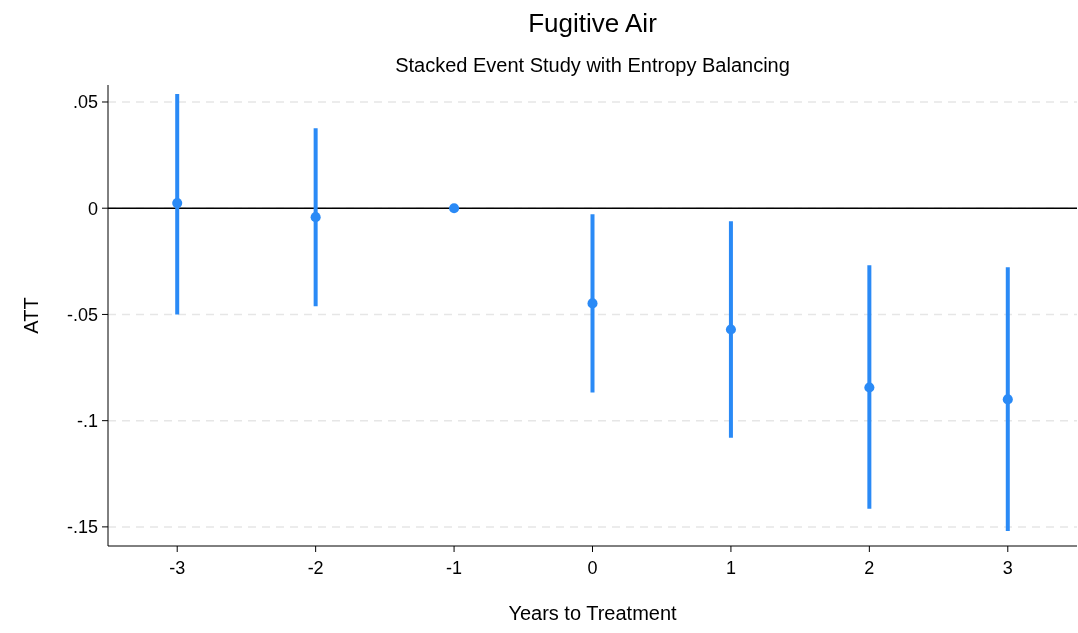  Describe the element at coordinates (592, 568) in the screenshot. I see `x-tick-label: 0` at that location.